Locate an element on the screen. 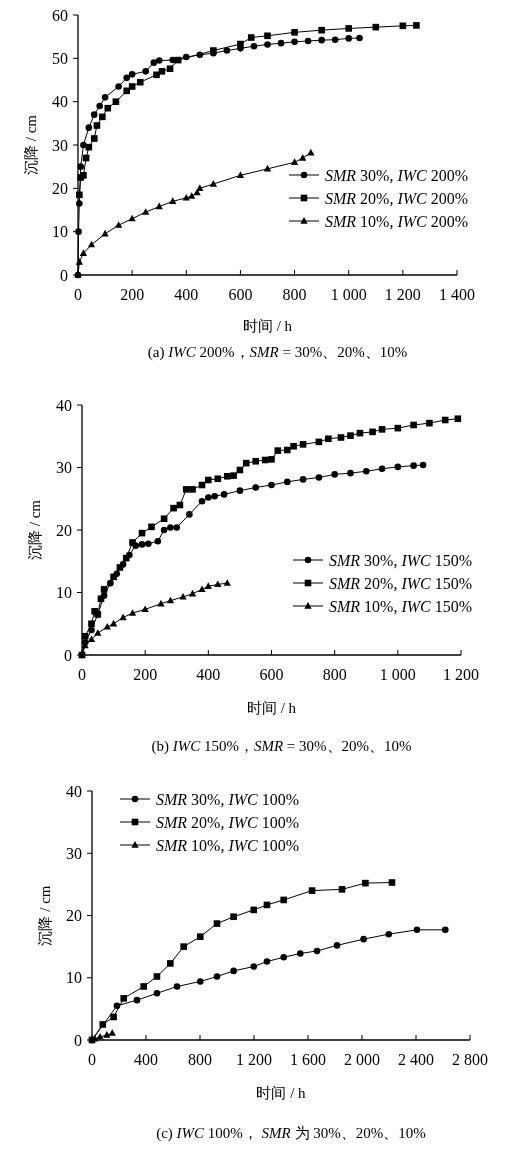 The image size is (508, 1156). legend-label: SMR 10%, IWC 100% is located at coordinates (228, 845).